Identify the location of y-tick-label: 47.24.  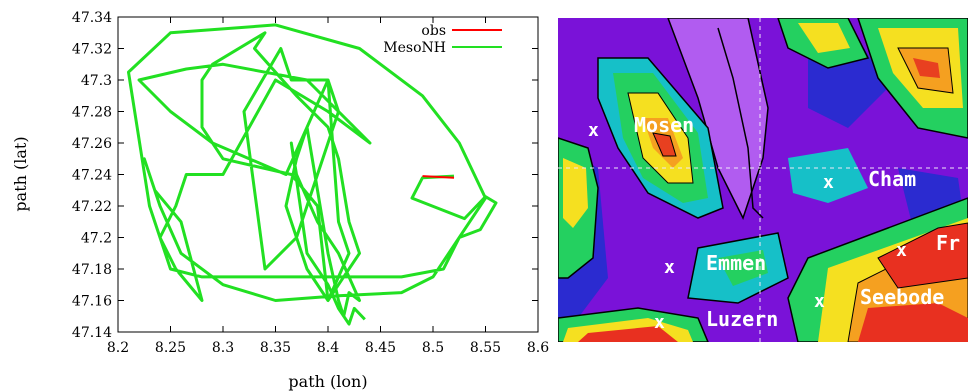
(92, 176).